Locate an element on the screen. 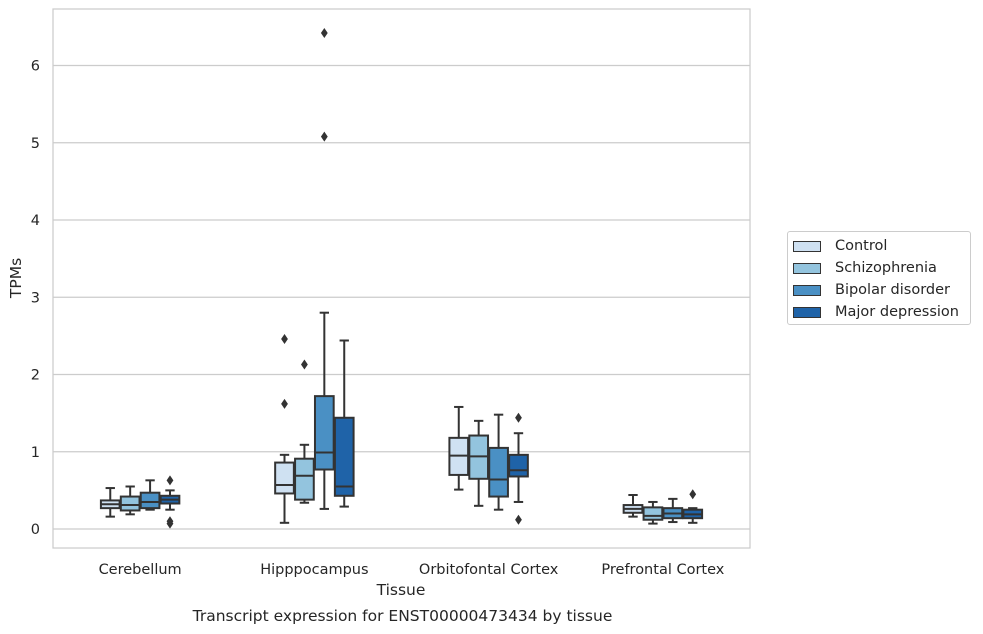  legend-item-major-depression: Major depression is located at coordinates (876, 312).